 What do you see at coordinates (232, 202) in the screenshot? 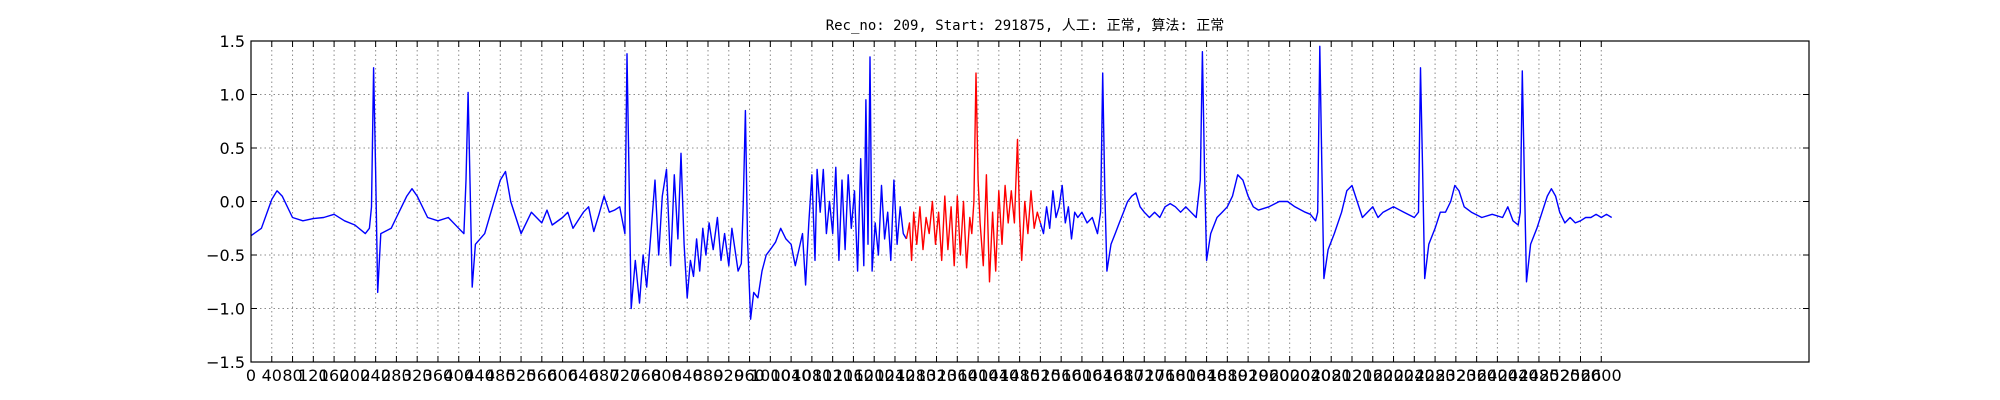
I see `y-tick-label: 0.0` at bounding box center [232, 202].